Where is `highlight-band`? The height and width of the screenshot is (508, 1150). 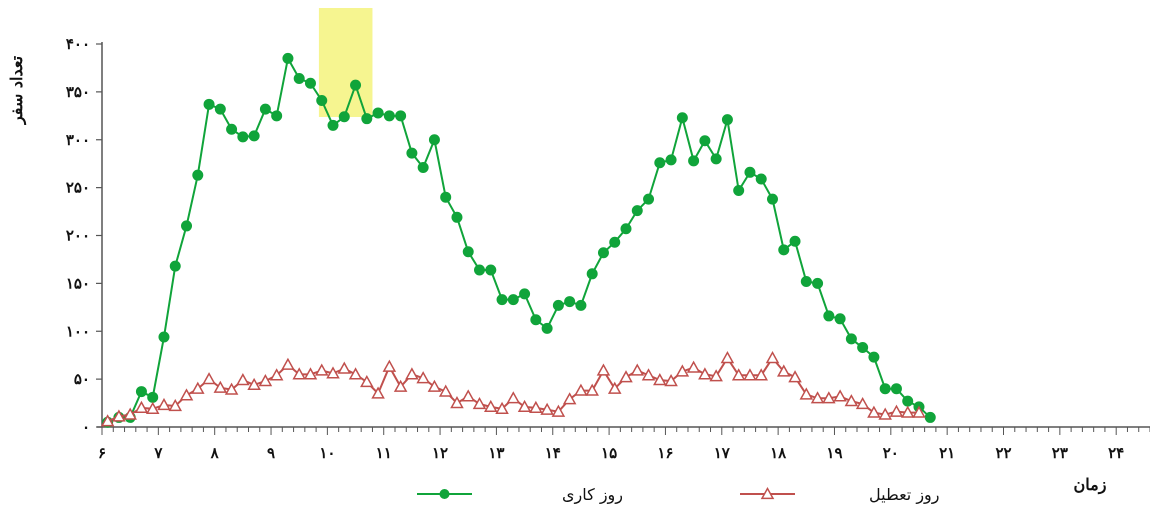 highlight-band is located at coordinates (345, 62).